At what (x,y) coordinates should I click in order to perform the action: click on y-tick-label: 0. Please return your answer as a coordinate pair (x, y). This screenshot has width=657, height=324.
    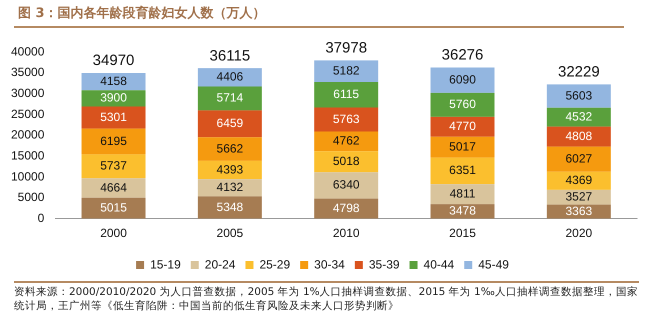
    Looking at the image, I should click on (41, 217).